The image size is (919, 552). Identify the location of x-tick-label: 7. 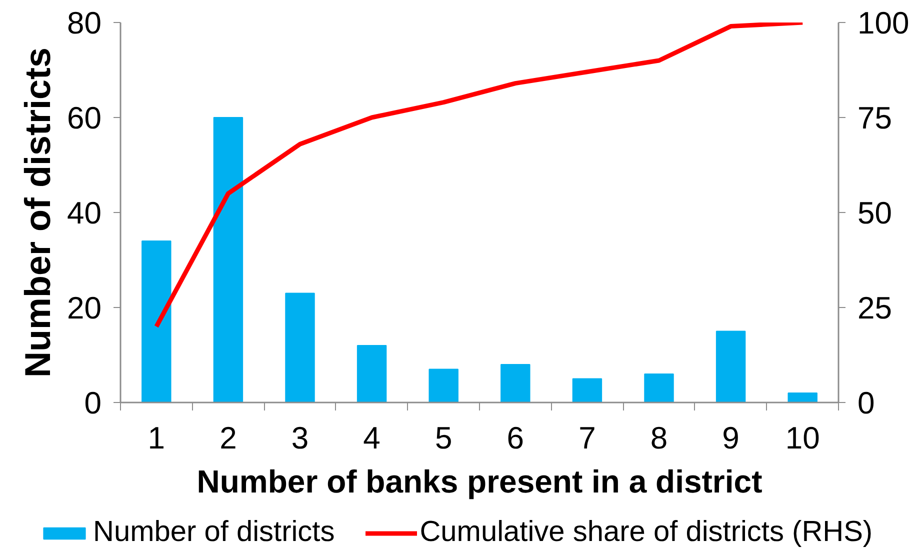
(587, 438).